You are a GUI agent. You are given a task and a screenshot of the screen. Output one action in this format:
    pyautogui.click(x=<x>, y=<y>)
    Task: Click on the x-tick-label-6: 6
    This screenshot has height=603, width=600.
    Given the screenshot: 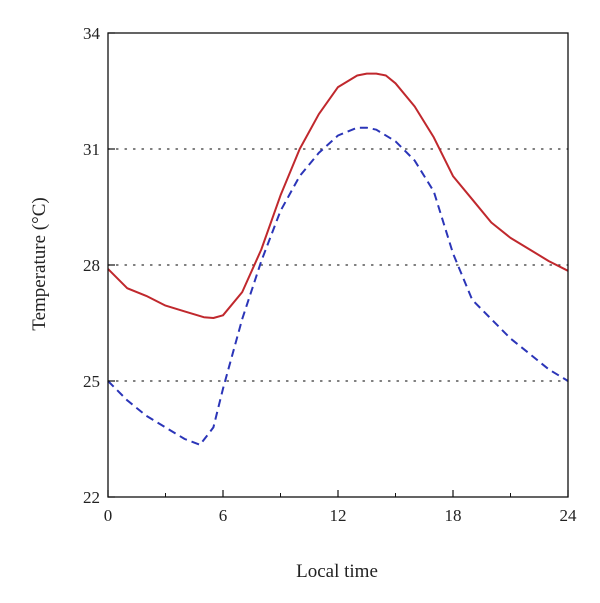 What is the action you would take?
    pyautogui.click(x=223, y=515)
    